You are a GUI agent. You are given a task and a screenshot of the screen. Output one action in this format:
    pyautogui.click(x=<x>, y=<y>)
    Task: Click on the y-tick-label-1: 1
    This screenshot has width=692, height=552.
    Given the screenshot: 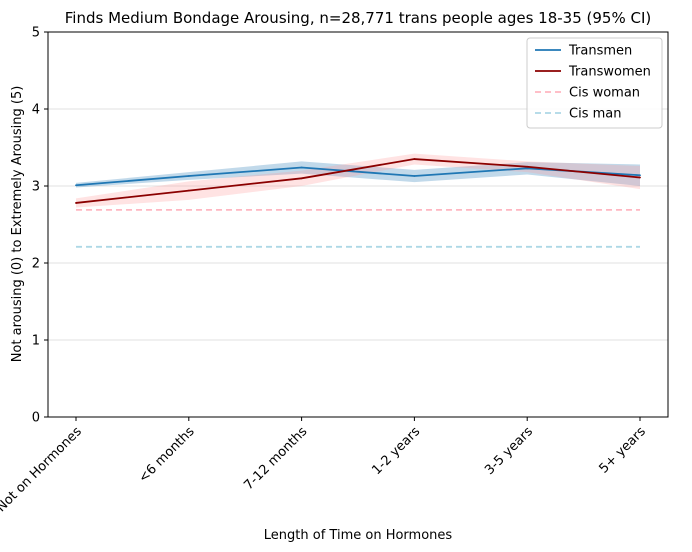 What is the action you would take?
    pyautogui.click(x=36, y=341)
    